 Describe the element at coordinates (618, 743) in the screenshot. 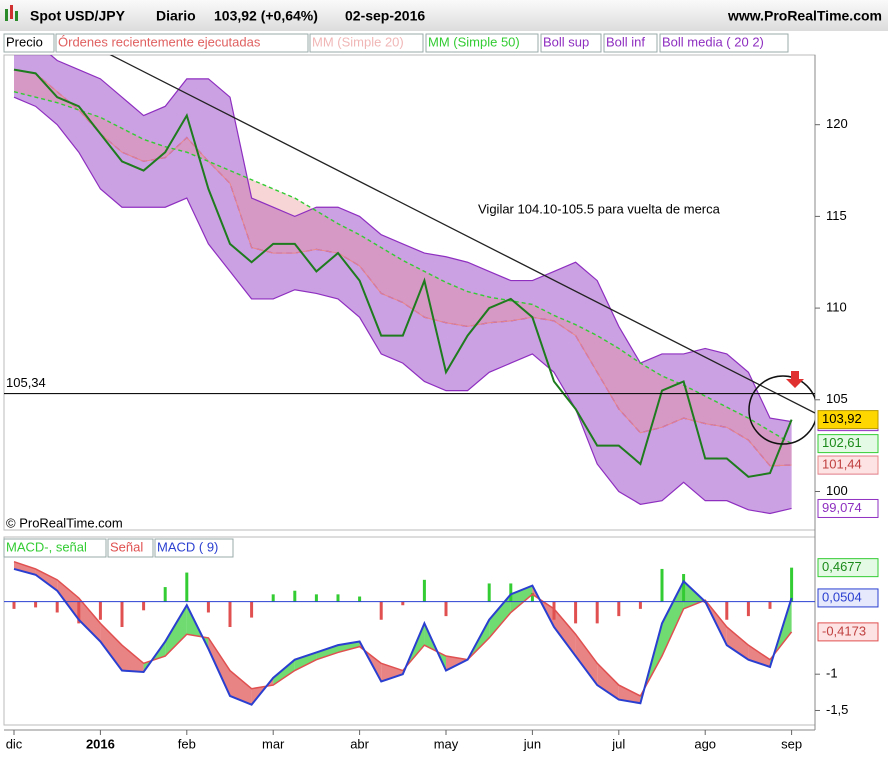

I see `x-tick-label: jul` at that location.